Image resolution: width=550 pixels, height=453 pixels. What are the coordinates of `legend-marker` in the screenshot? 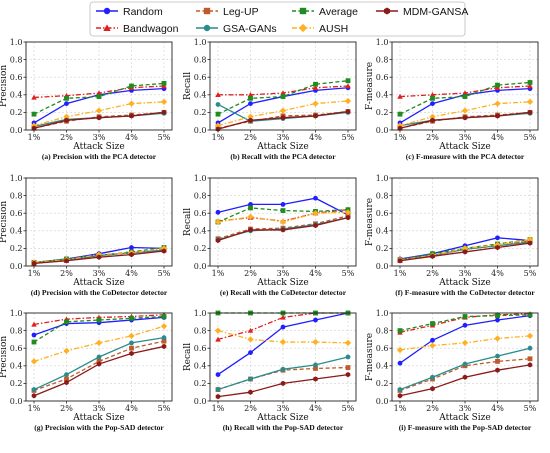 It's located at (303, 11).